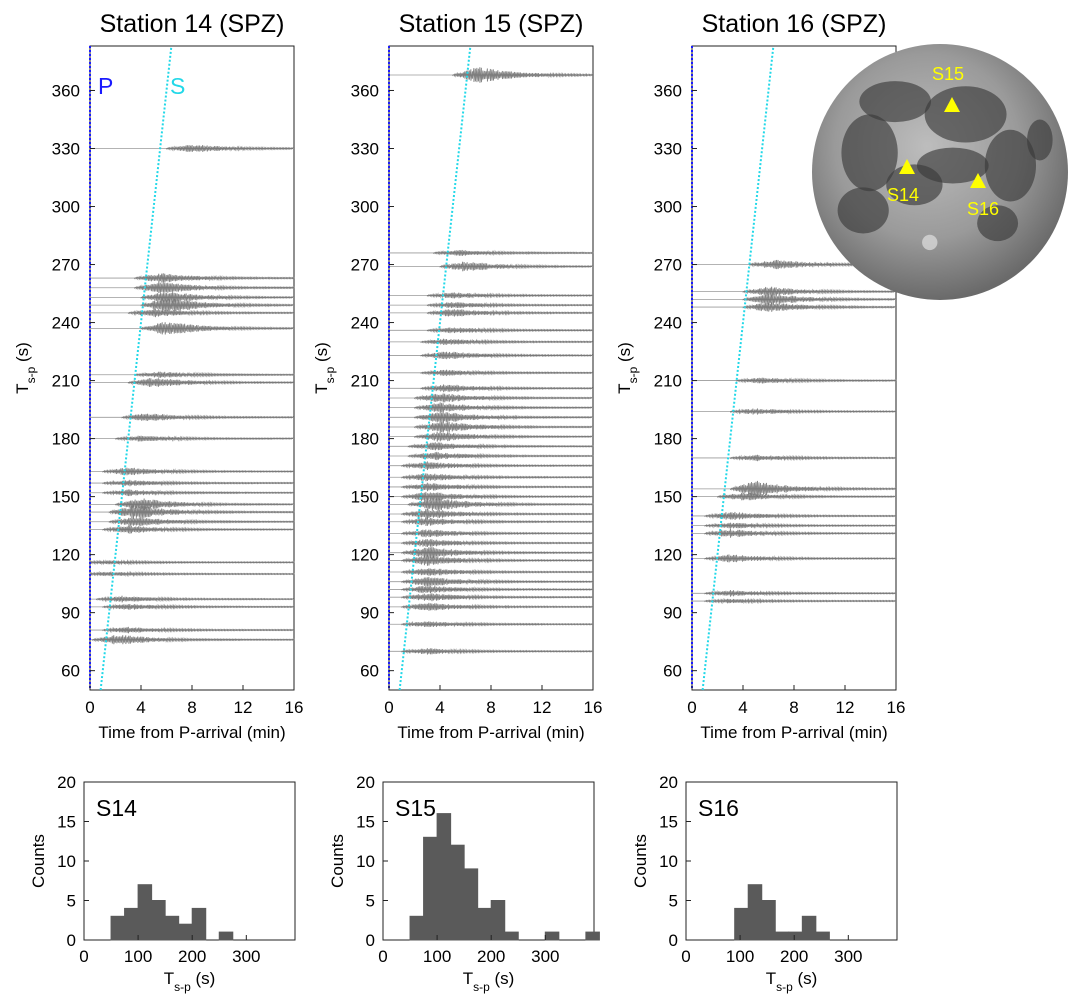 The image size is (1074, 1001). I want to click on y-axis-label: Ts-p (s), so click(25, 368).